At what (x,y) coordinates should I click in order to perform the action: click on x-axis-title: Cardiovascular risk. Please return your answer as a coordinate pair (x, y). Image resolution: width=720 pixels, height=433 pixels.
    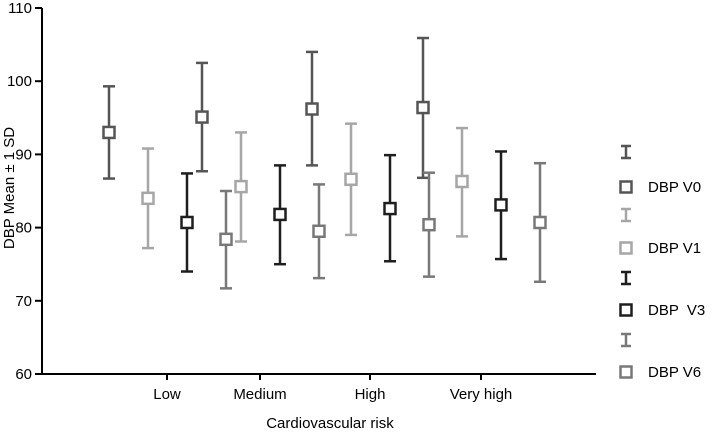
    Looking at the image, I should click on (330, 423).